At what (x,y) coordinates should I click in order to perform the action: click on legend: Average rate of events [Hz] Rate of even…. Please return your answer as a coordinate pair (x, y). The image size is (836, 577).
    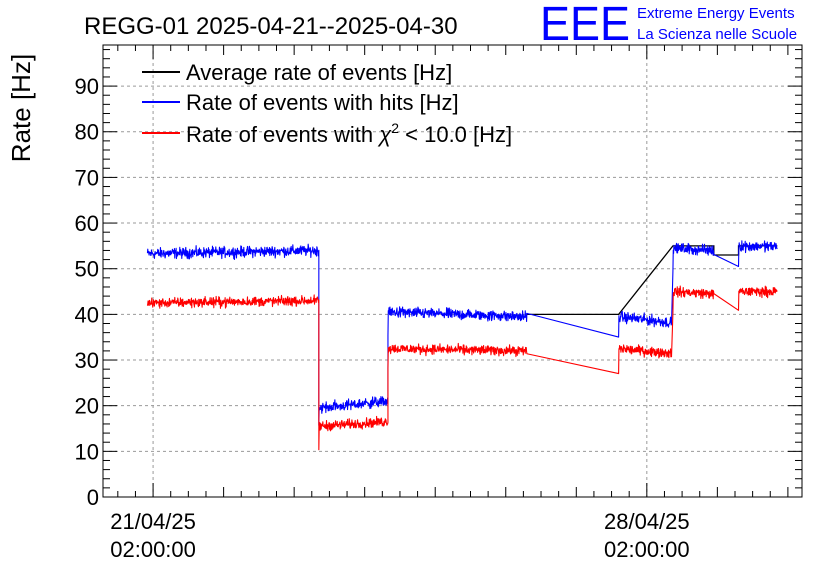
    Looking at the image, I should click on (327, 103).